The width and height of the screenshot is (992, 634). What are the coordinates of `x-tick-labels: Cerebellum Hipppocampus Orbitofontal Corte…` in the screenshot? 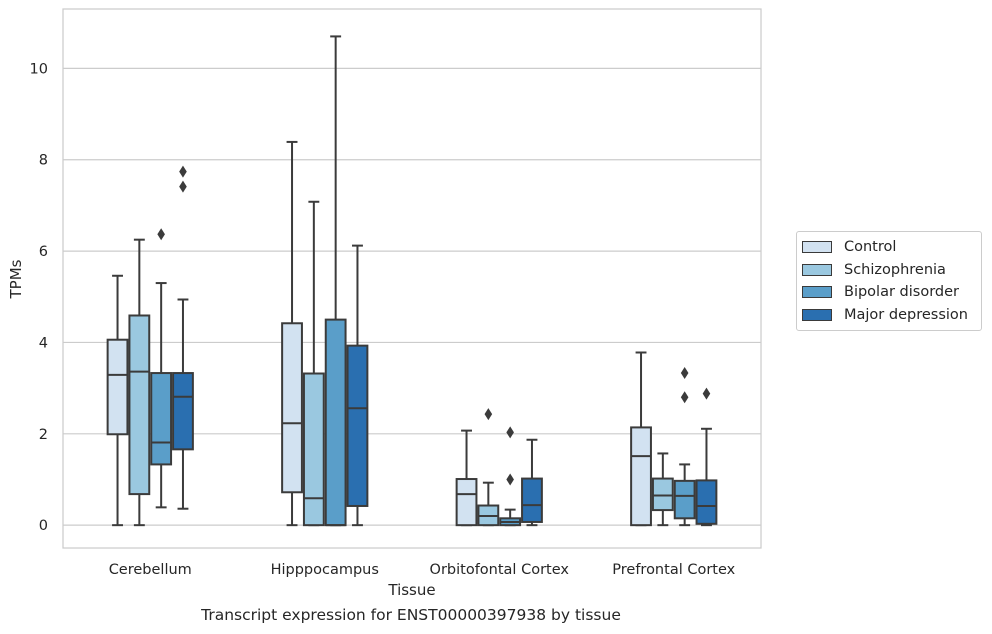 It's located at (422, 570).